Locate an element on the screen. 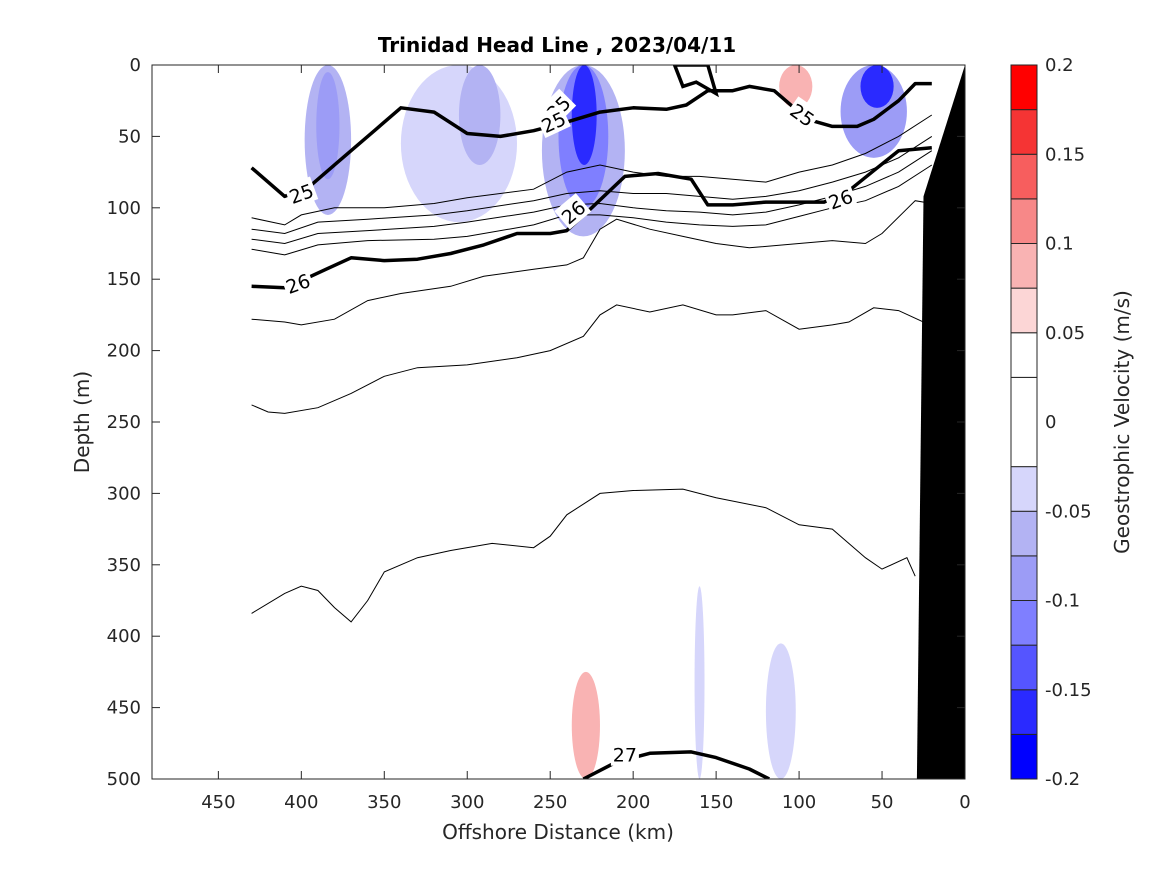  colorbar-tick-label: 0.05 is located at coordinates (1065, 333).